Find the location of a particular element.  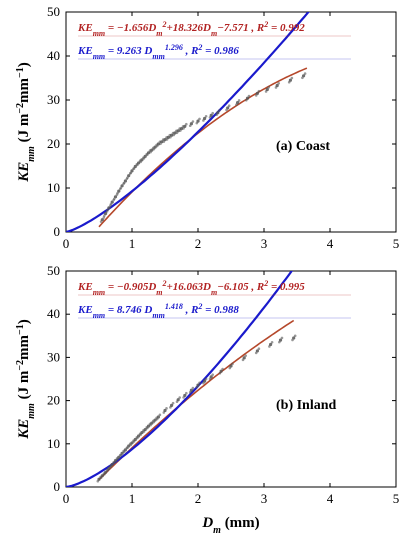

fit-equation: KEmm = 8.746 Dmm1.418 , R2 = 0.988 is located at coordinates (158, 311).